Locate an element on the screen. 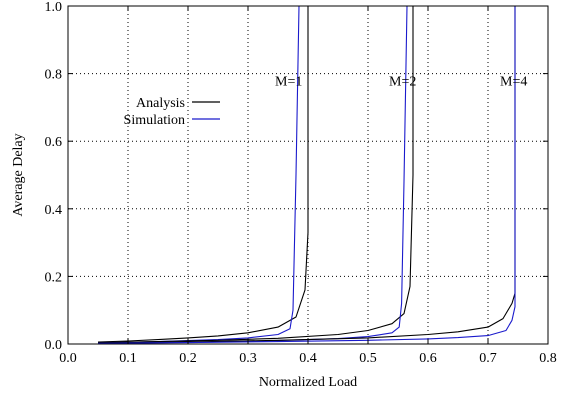 This screenshot has height=403, width=576. x-tick-label: 0.8 is located at coordinates (548, 358).